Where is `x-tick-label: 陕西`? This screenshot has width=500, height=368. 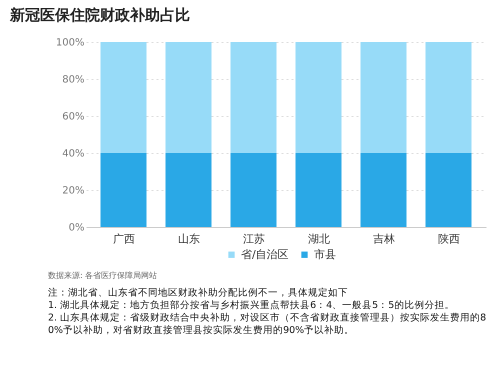
x-tick-label: 陕西 is located at coordinates (449, 239).